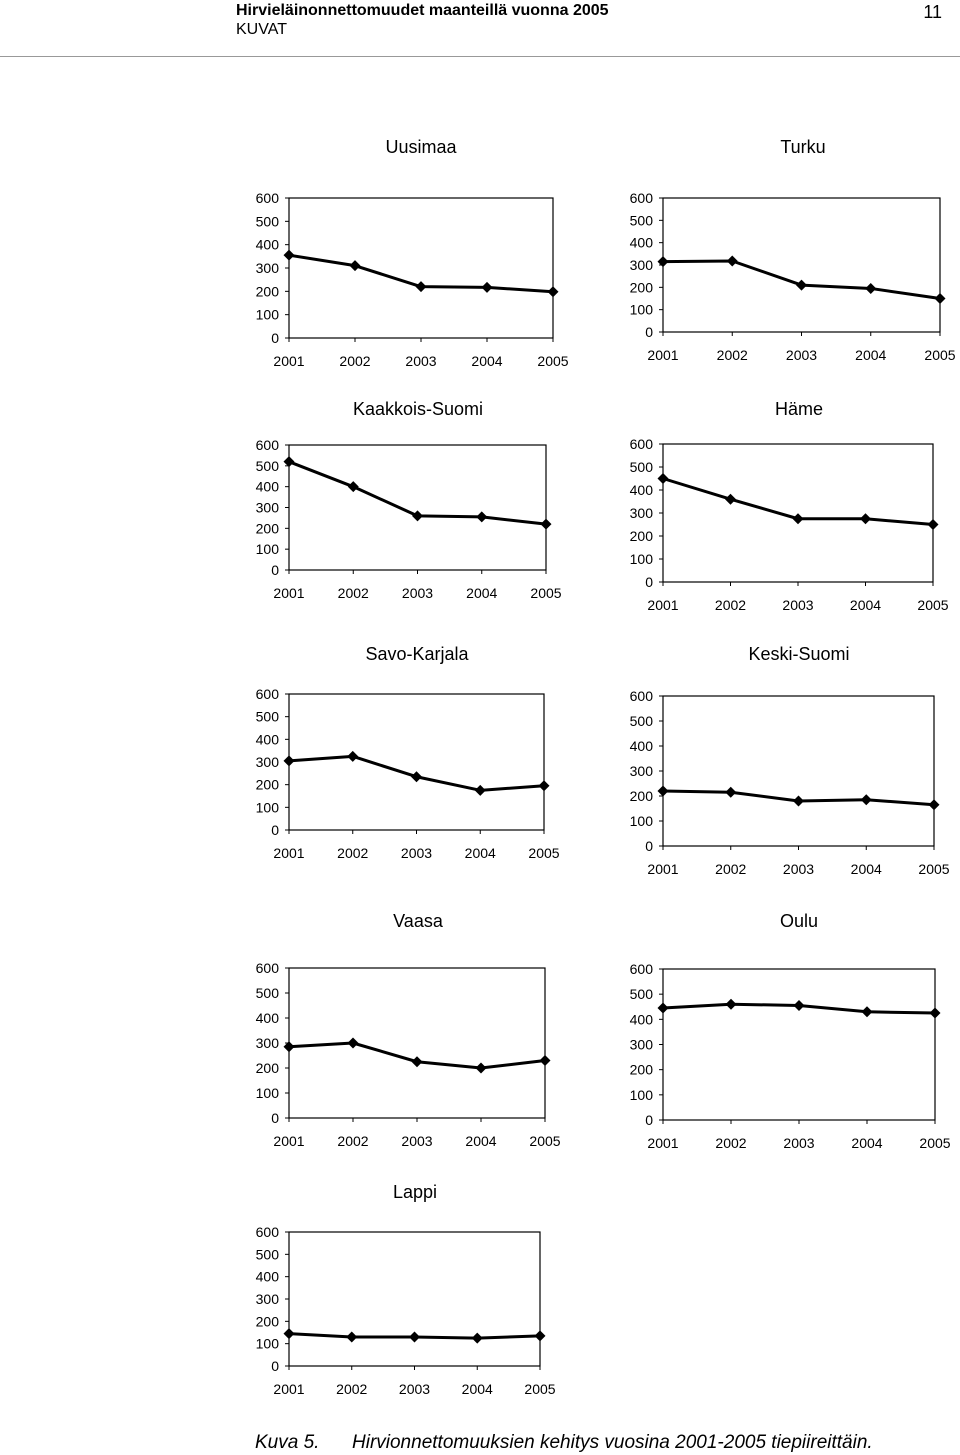 The height and width of the screenshot is (1455, 960). I want to click on header-divider, so click(480, 56).